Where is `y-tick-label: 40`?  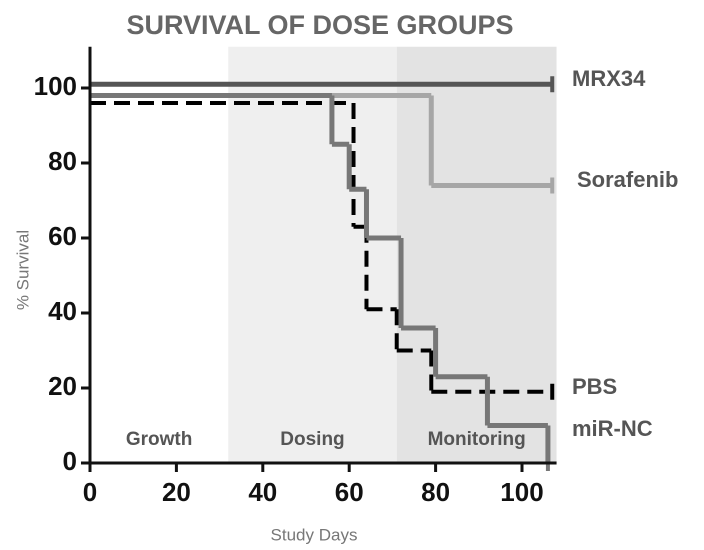 y-tick-label: 40 is located at coordinates (62, 311).